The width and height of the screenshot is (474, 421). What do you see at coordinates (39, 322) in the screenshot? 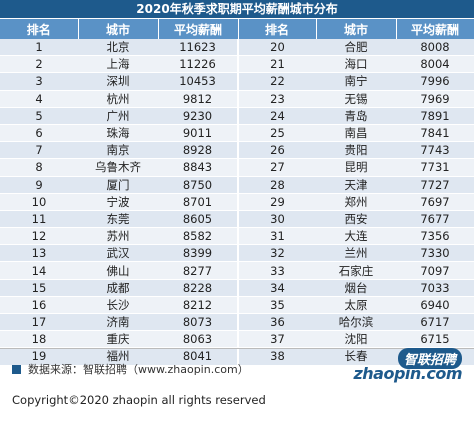
I see `cell-rank-left: 17` at bounding box center [39, 322].